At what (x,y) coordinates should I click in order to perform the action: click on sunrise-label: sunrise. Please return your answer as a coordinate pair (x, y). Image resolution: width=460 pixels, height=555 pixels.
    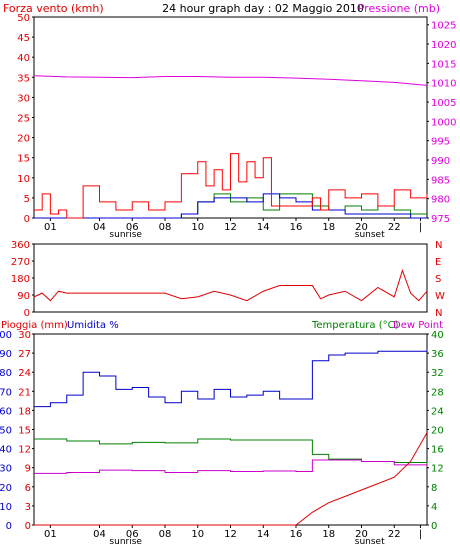
    Looking at the image, I should click on (125, 235).